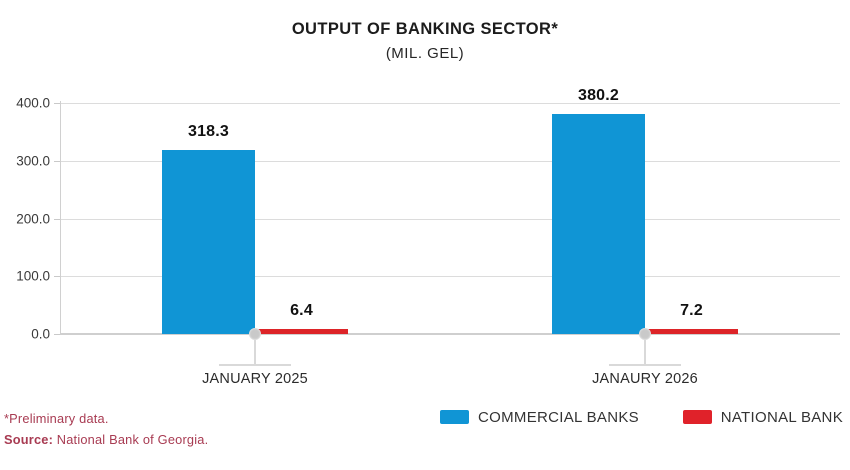 This screenshot has width=850, height=470. Describe the element at coordinates (33, 103) in the screenshot. I see `y-axis-label: 400.0` at that location.